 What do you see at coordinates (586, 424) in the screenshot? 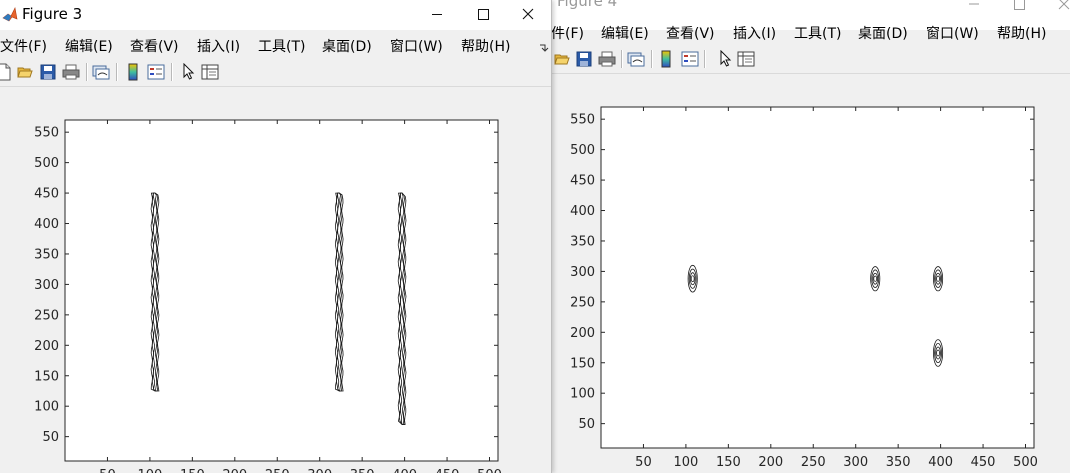
I see `fig4-y-tick-label: 50` at bounding box center [586, 424].